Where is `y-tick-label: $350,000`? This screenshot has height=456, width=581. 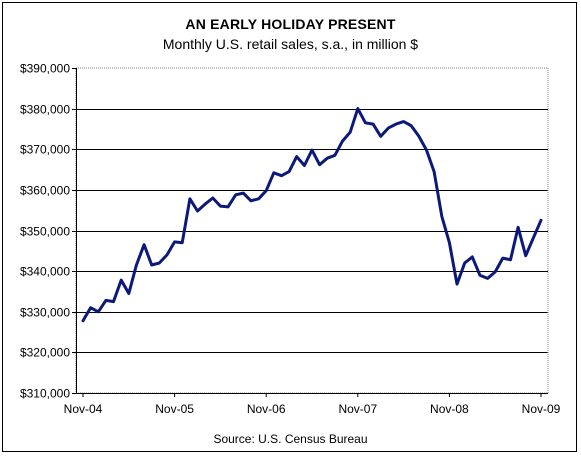
y-tick-label: $350,000 is located at coordinates (45, 232).